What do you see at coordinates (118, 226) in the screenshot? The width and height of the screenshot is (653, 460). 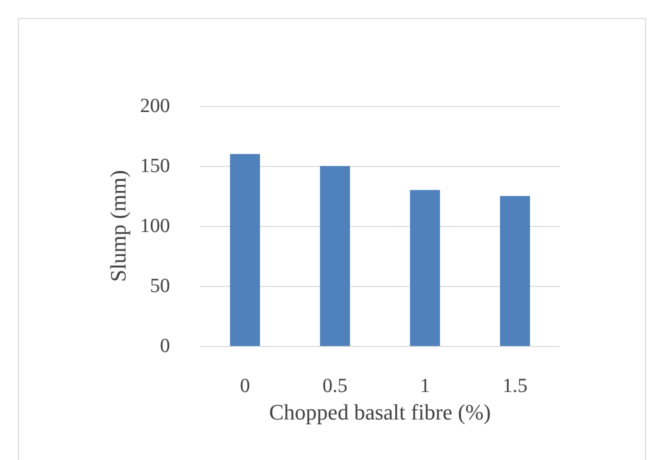 I see `y-axis-title: Slump (mm)` at bounding box center [118, 226].